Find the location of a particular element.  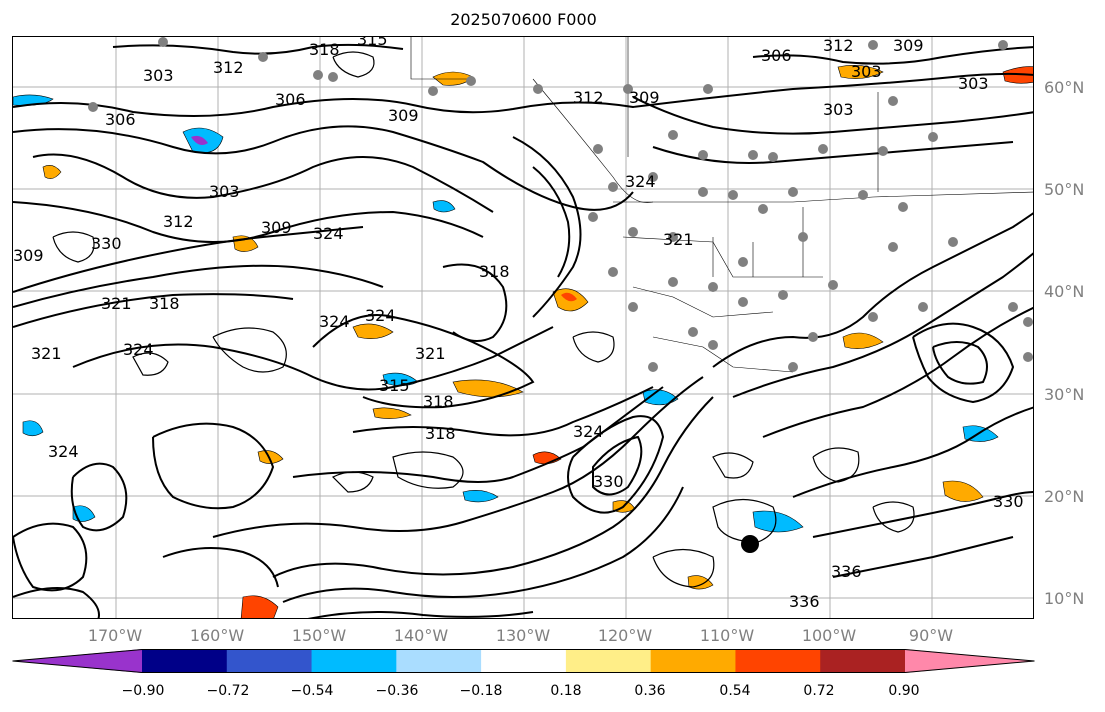

colorbar-tick: −0.18 is located at coordinates (481, 691).